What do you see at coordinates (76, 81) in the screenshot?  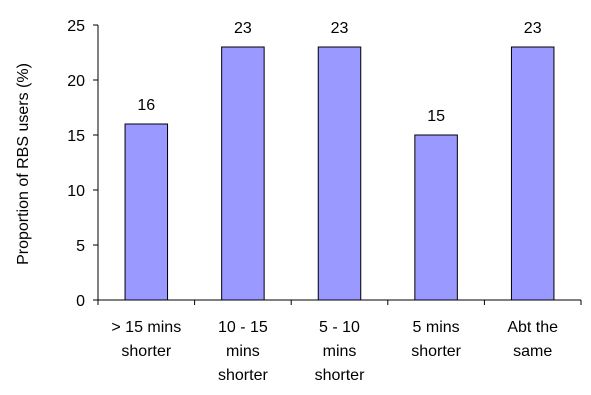 I see `y-tick-label: 20` at bounding box center [76, 81].